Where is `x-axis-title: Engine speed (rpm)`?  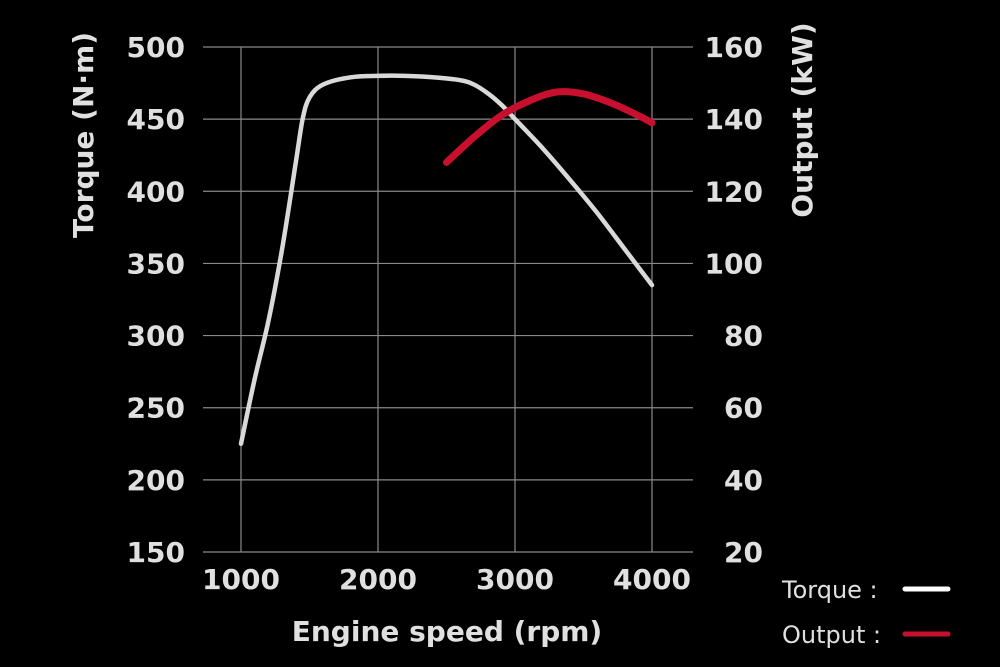
x-axis-title: Engine speed (rpm) is located at coordinates (447, 631).